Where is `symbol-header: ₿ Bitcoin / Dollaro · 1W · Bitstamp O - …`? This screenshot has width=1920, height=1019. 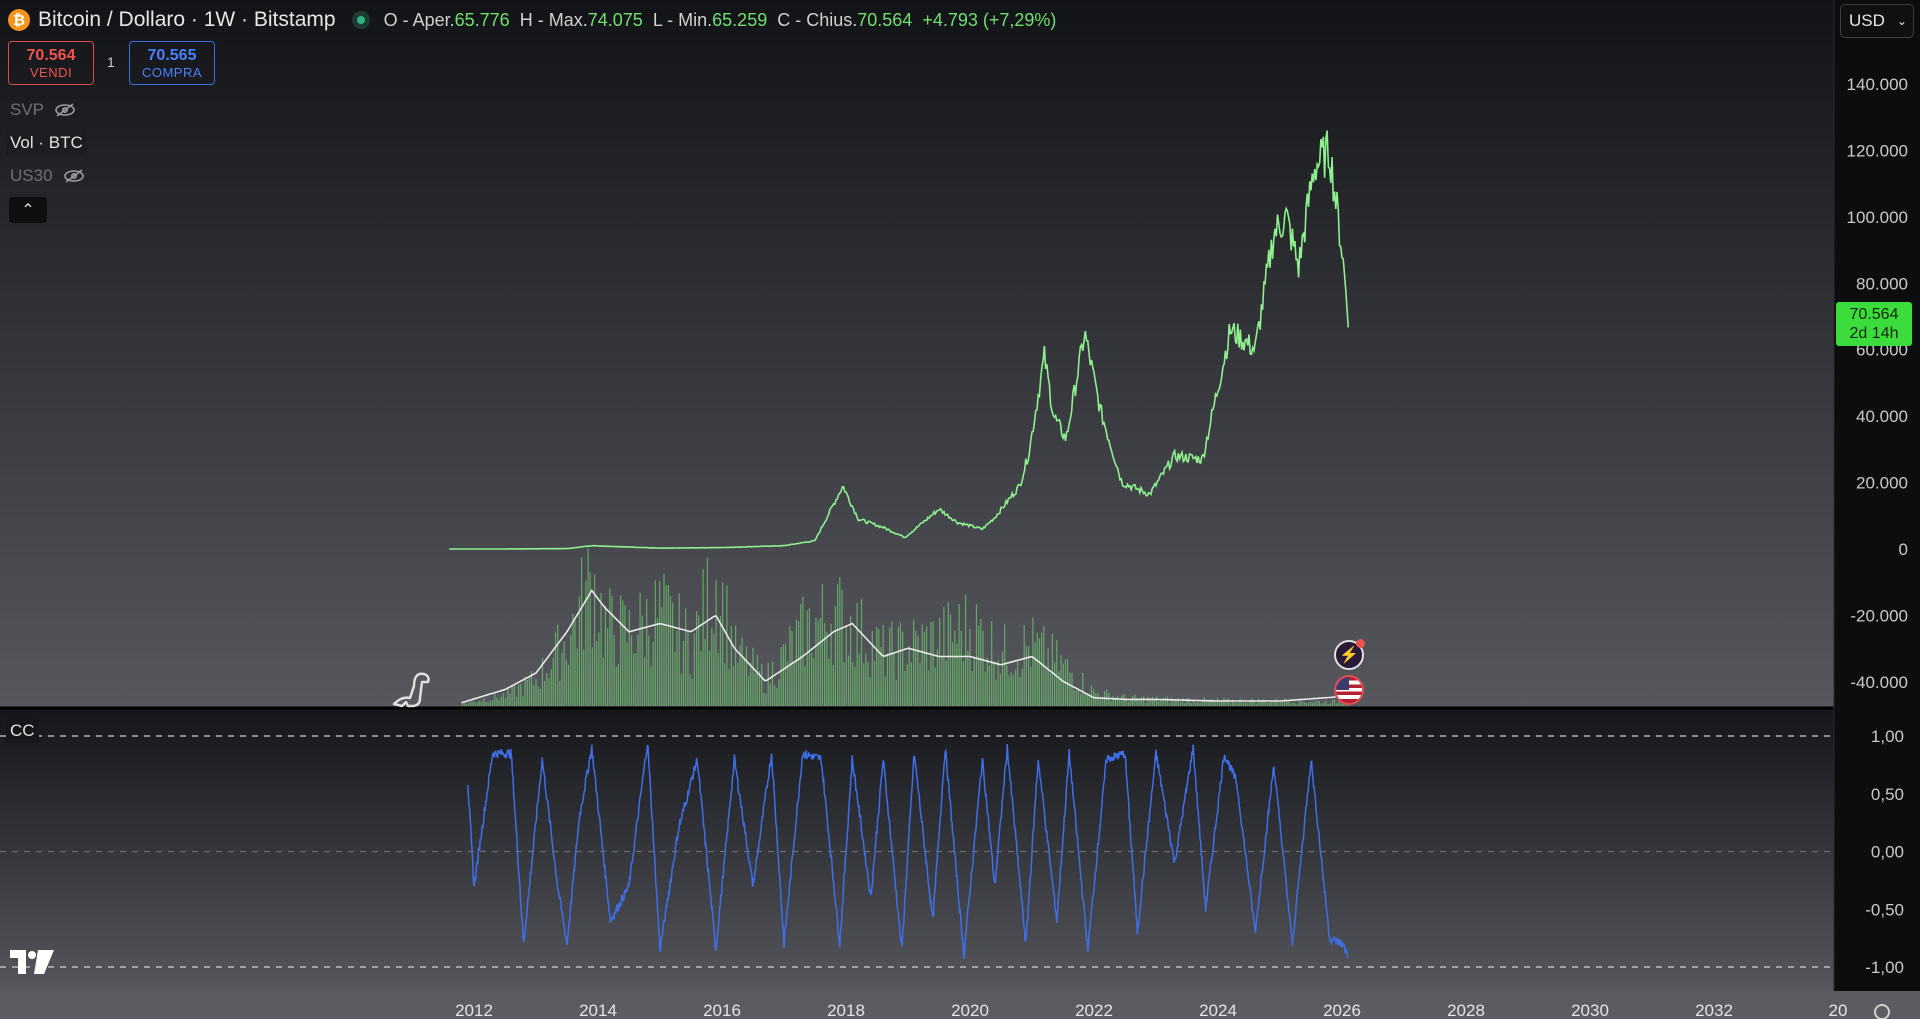
symbol-header: ₿ Bitcoin / Dollaro · 1W · Bitstamp O - … is located at coordinates (532, 20).